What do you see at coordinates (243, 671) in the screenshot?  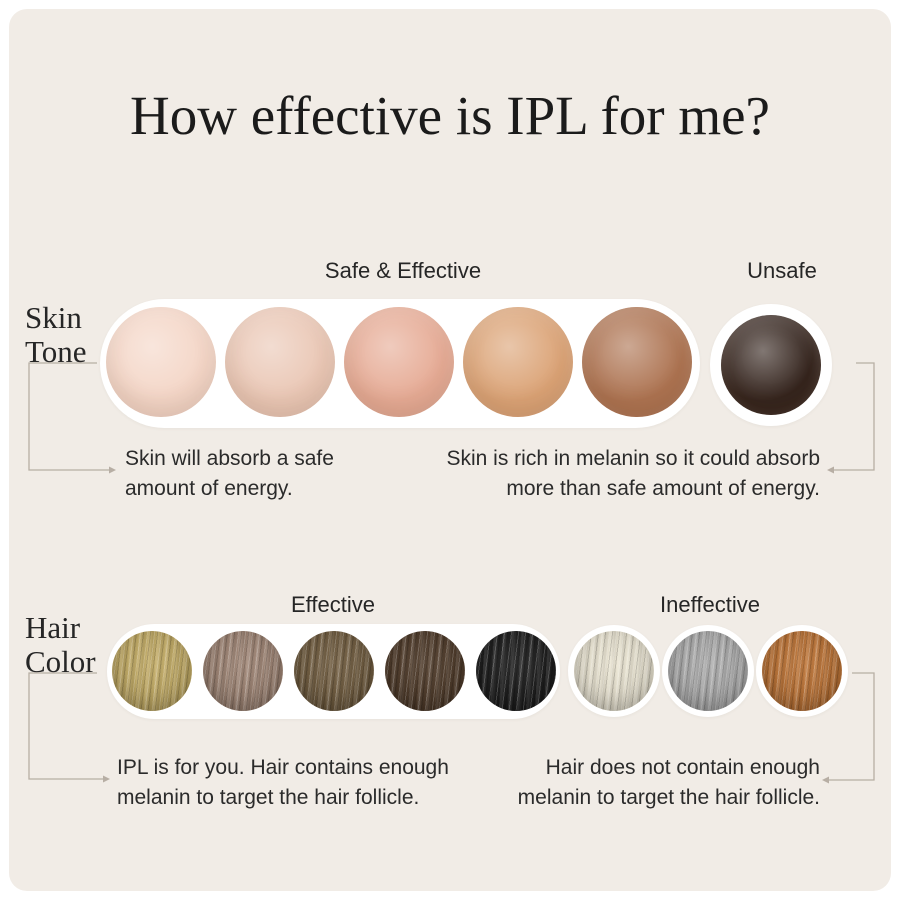 I see `hair-swatch-light-ash-brown` at bounding box center [243, 671].